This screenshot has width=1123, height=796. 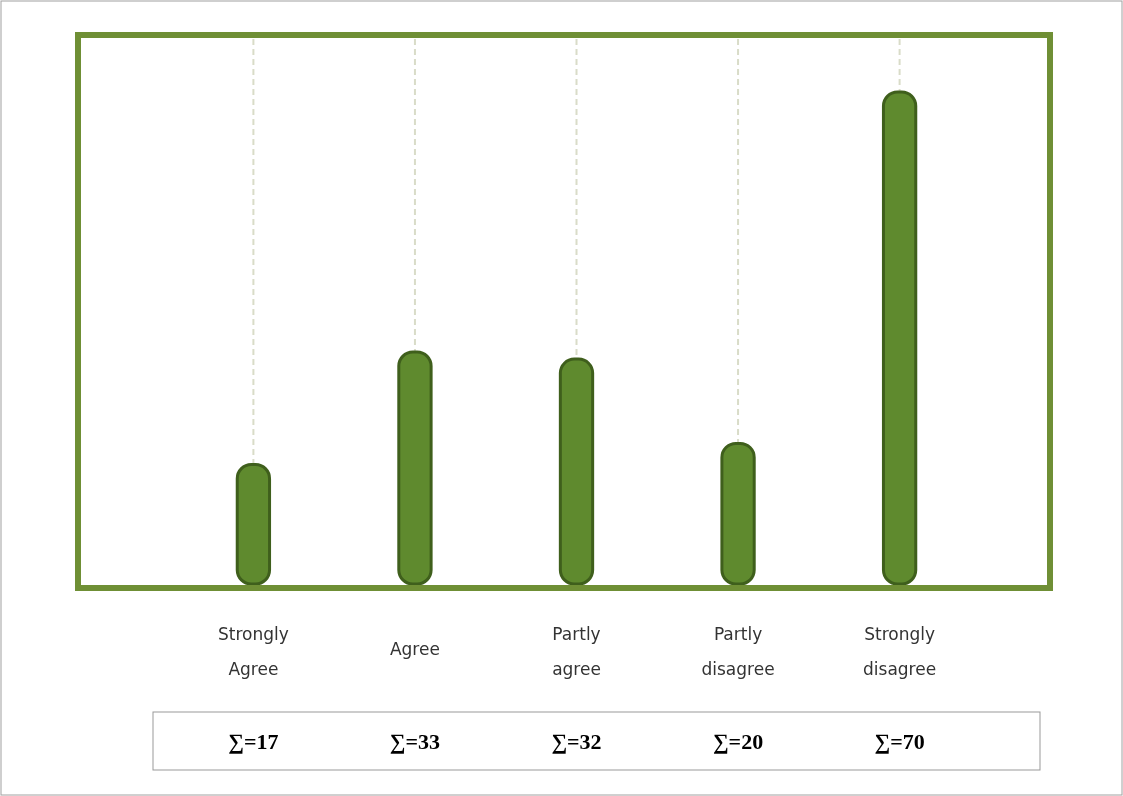 What do you see at coordinates (899, 741) in the screenshot?
I see `data-label: ∑=70` at bounding box center [899, 741].